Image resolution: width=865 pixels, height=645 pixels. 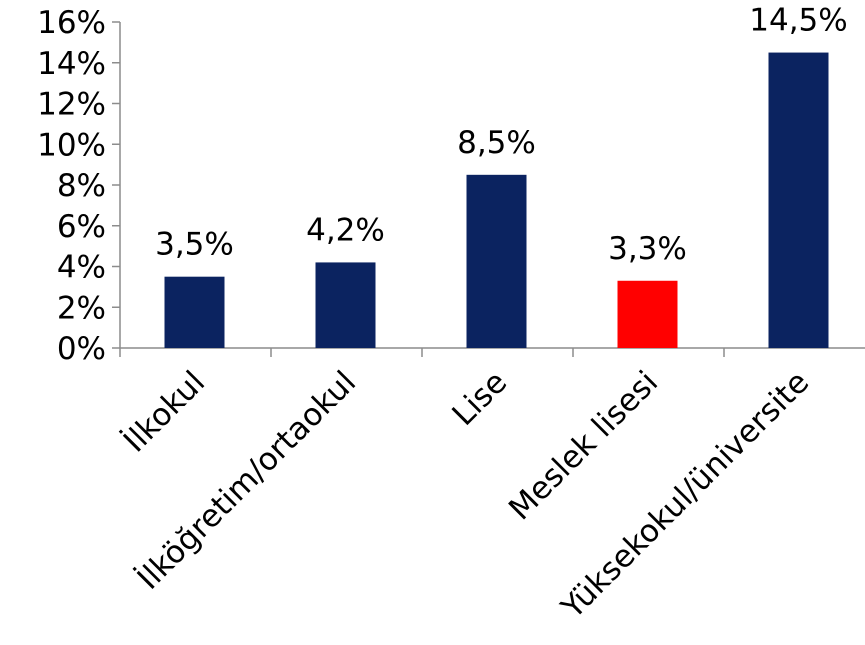 I want to click on category-label-4: Meslek lisesi, so click(x=583, y=445).